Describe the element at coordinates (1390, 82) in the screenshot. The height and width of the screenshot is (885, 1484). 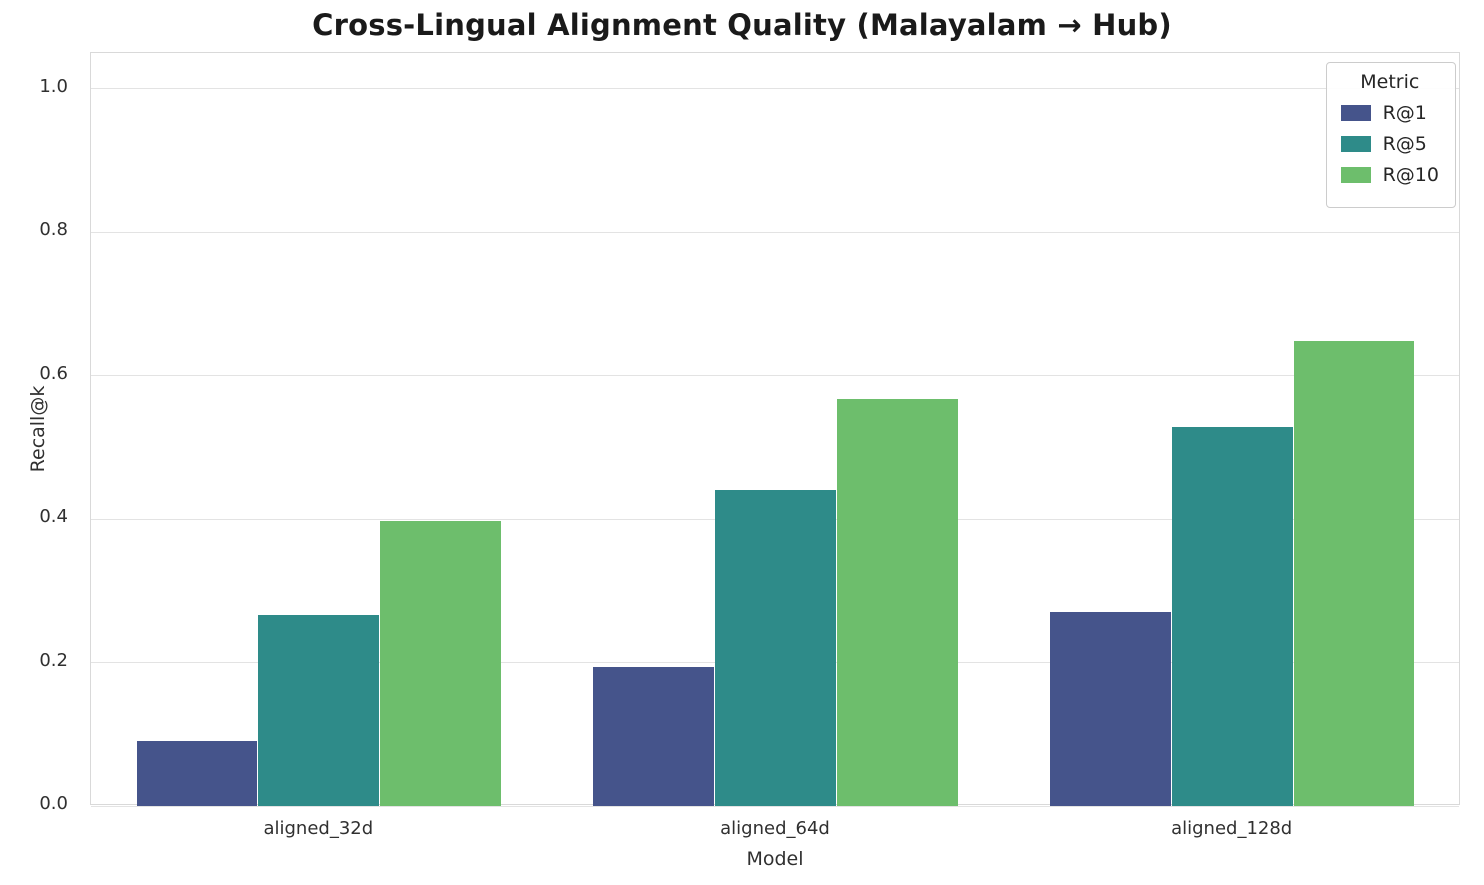
I see `legend-title: Metric` at that location.